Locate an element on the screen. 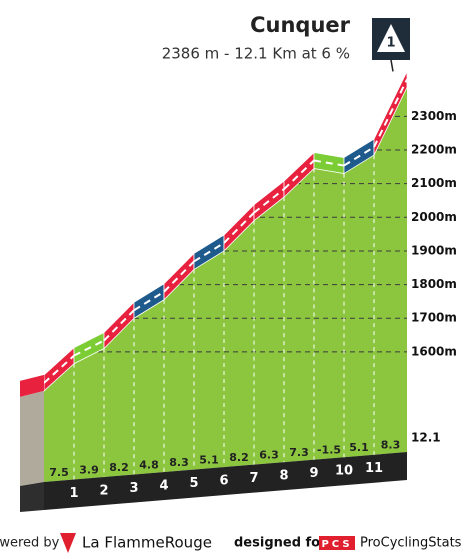  km-label: 5 is located at coordinates (193, 483).